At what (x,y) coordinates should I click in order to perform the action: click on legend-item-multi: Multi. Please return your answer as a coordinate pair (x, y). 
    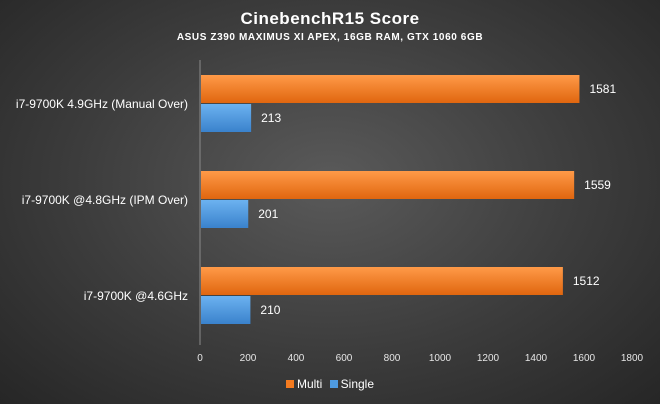
    Looking at the image, I should click on (304, 384).